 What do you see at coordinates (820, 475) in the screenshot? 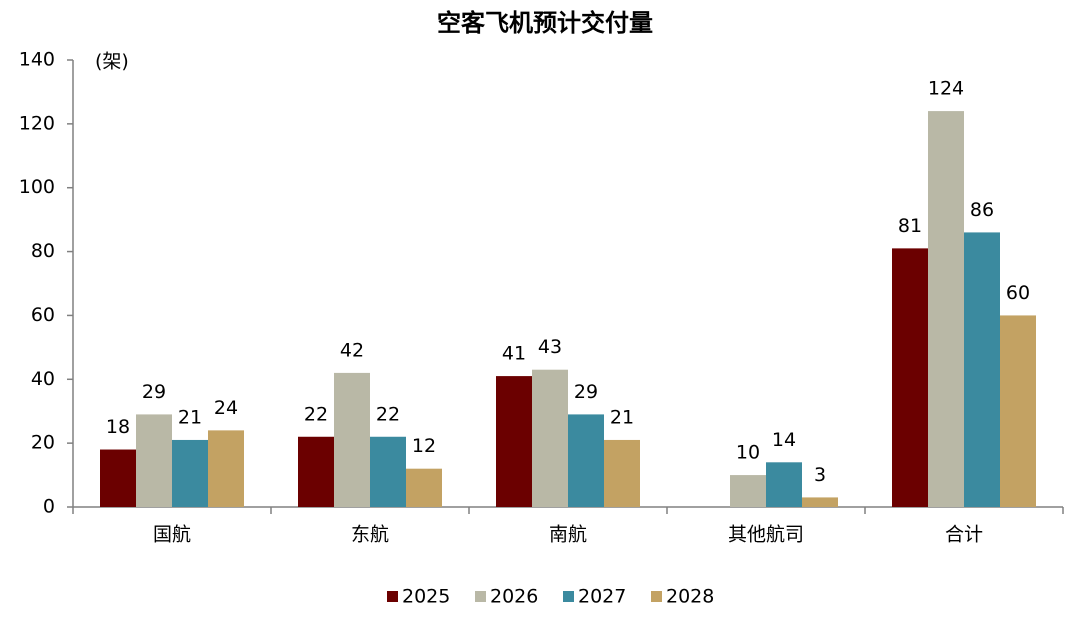
I see `value-label: 3` at bounding box center [820, 475].